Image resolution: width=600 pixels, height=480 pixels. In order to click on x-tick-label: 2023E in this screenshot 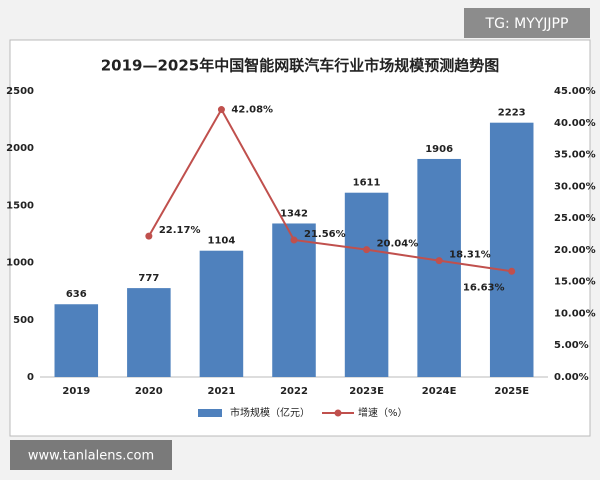, I will do `click(366, 391)`.